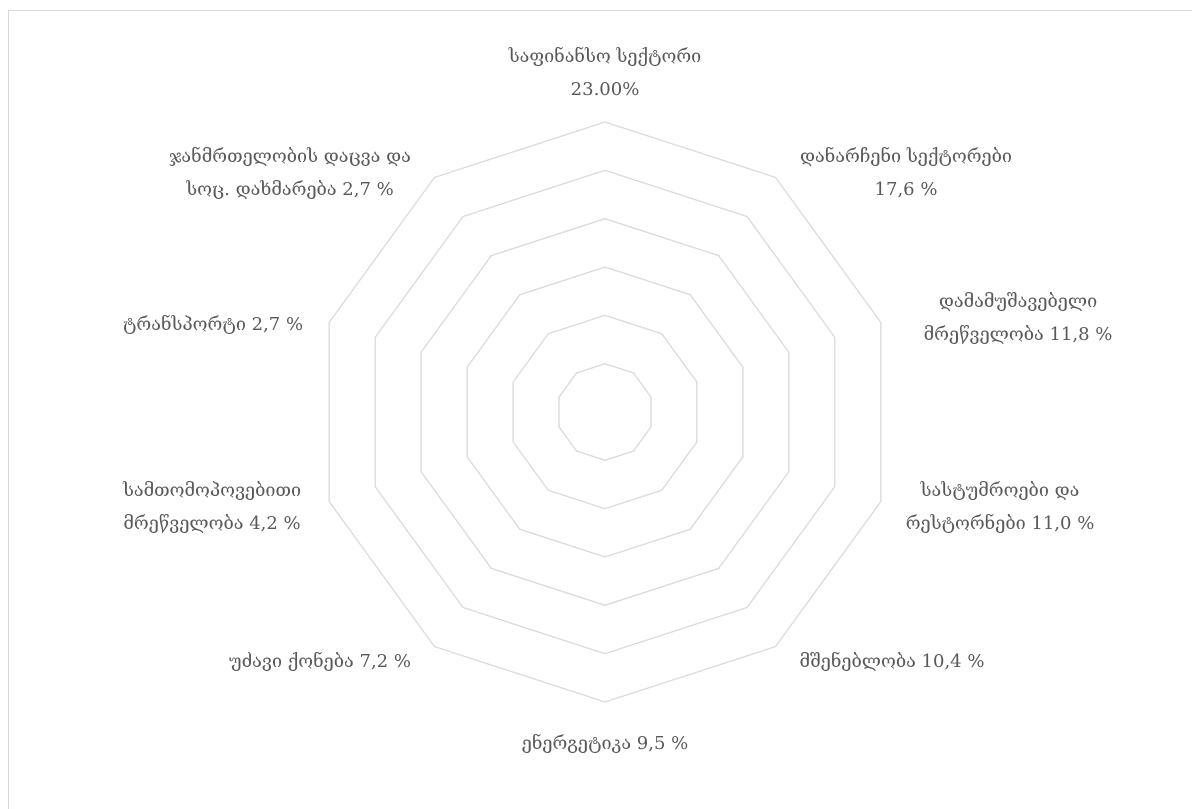  What do you see at coordinates (211, 490) in the screenshot?
I see `axis-label: სამთომოპოვებითი` at bounding box center [211, 490].